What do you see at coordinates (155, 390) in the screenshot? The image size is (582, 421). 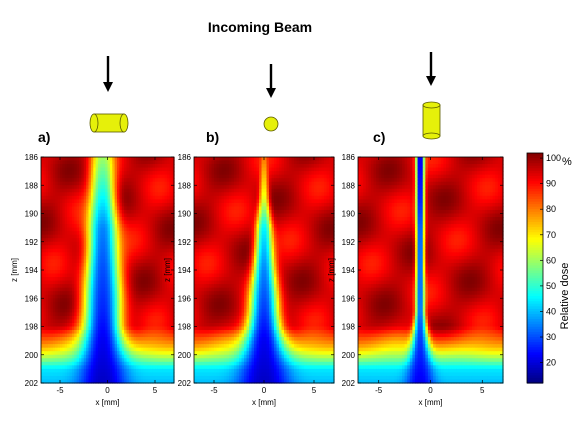 I see `x-tick-label: 5` at bounding box center [155, 390].